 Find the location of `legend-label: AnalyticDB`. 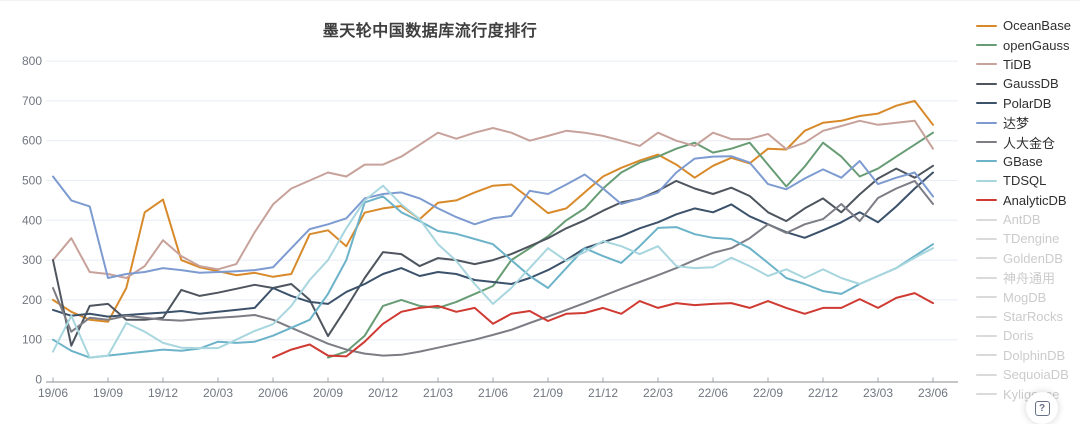

legend-label: AnalyticDB is located at coordinates (1035, 200).